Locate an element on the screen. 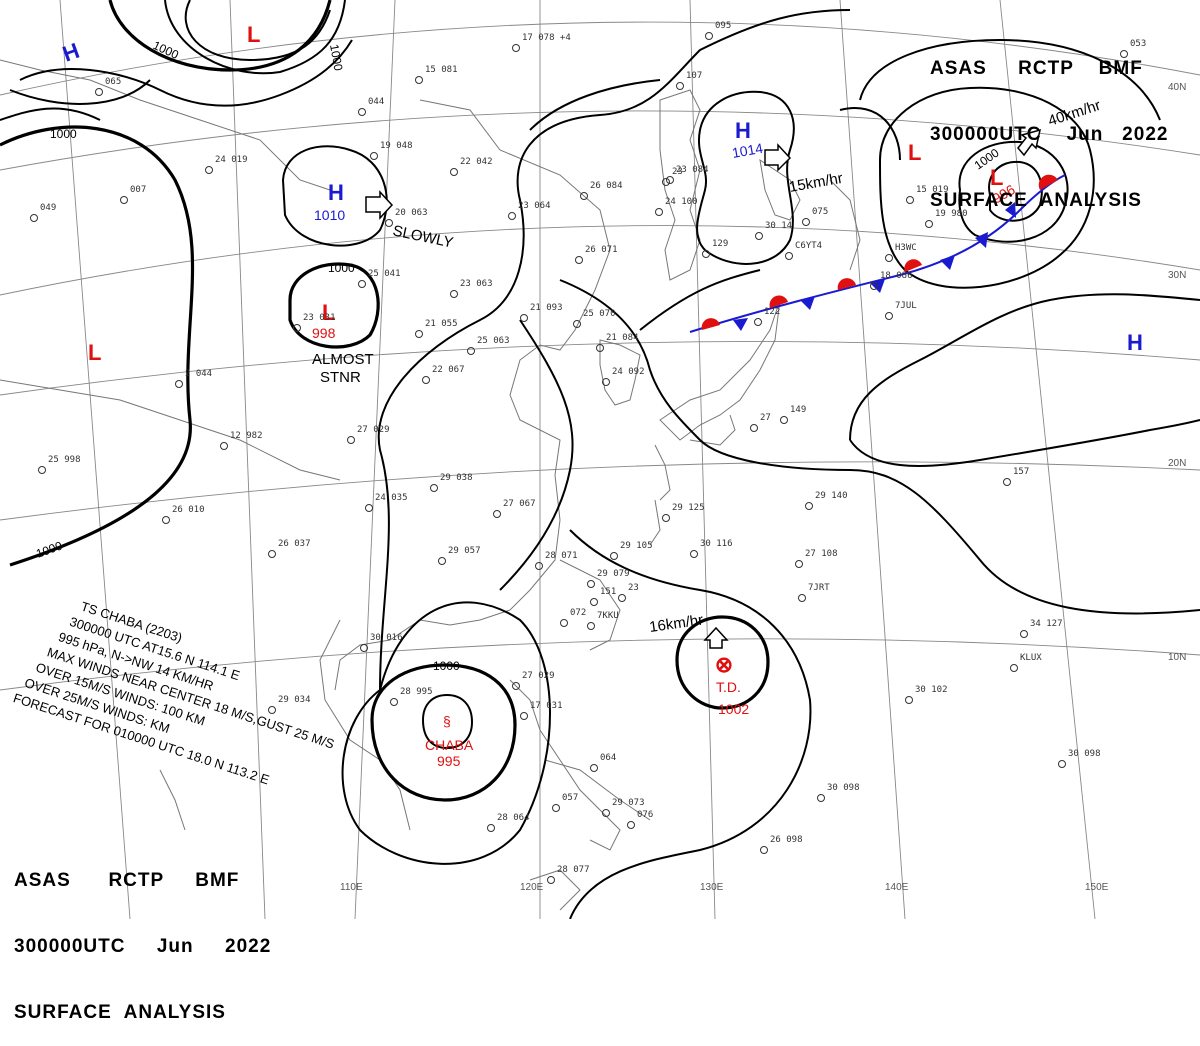 This screenshot has height=1046, width=1200. station-plot-label: 21 055 is located at coordinates (441, 324).